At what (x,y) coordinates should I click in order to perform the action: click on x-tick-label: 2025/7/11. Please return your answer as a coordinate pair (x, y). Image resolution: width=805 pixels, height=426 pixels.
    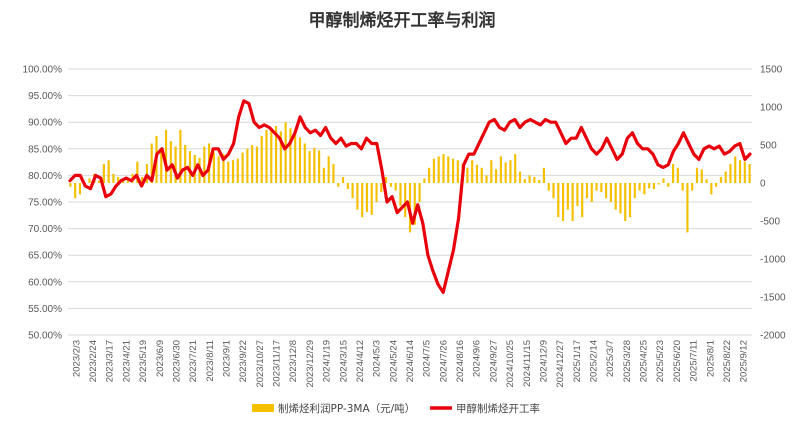
    Looking at the image, I should click on (694, 361).